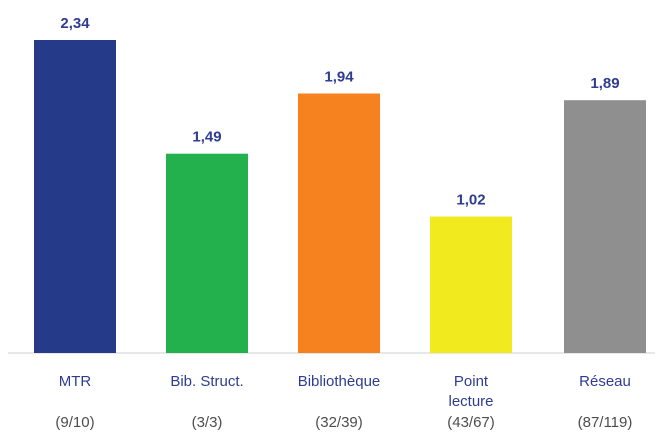  Describe the element at coordinates (206, 381) in the screenshot. I see `category-label-1: Bib. Struct.` at that location.